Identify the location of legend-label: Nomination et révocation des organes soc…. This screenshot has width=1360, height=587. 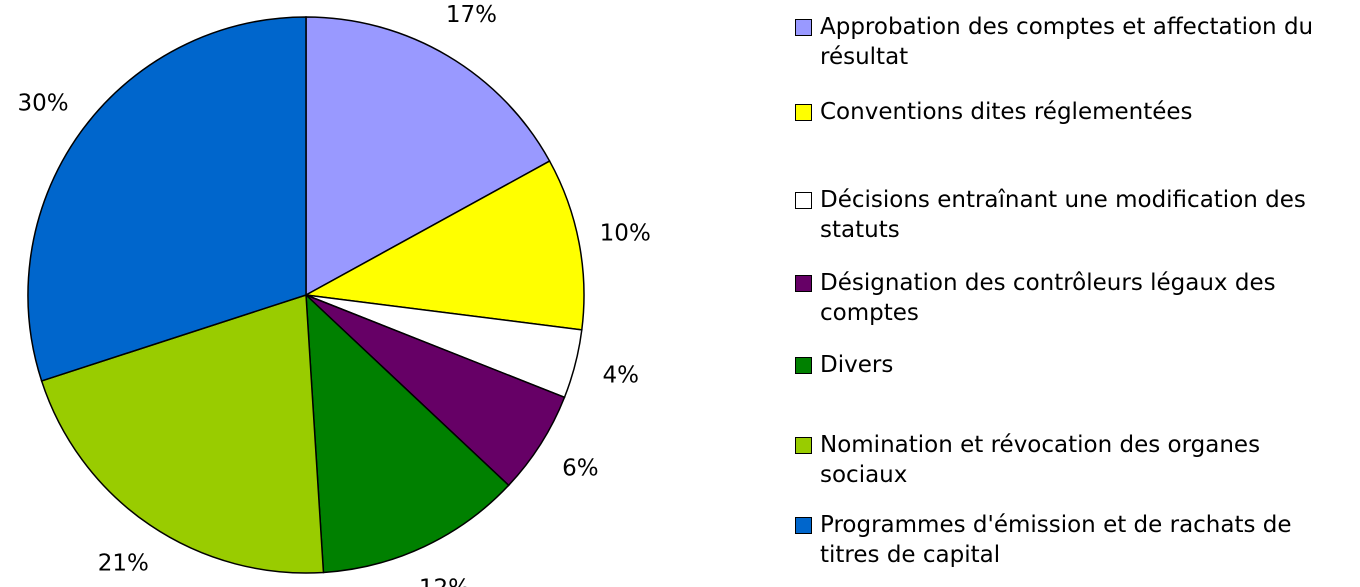
(1040, 460).